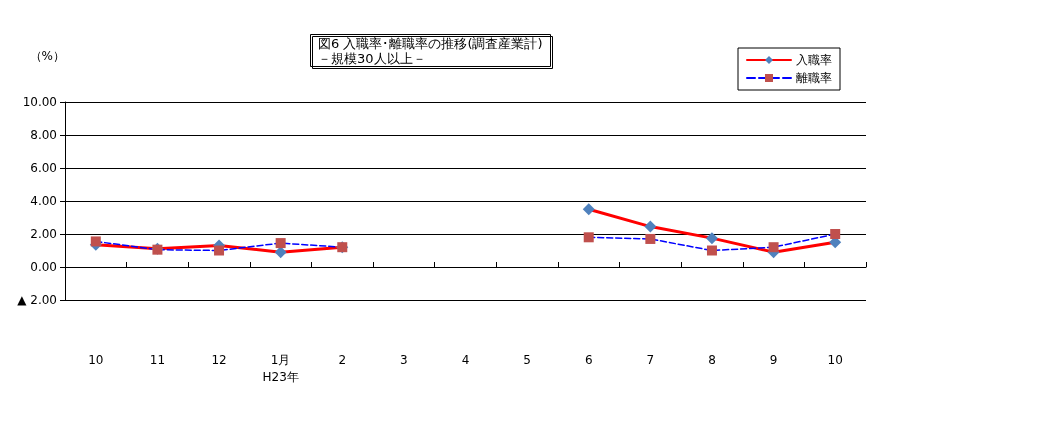 This screenshot has height=423, width=1040. What do you see at coordinates (814, 60) in the screenshot?
I see `legend-label: 入職率` at bounding box center [814, 60].